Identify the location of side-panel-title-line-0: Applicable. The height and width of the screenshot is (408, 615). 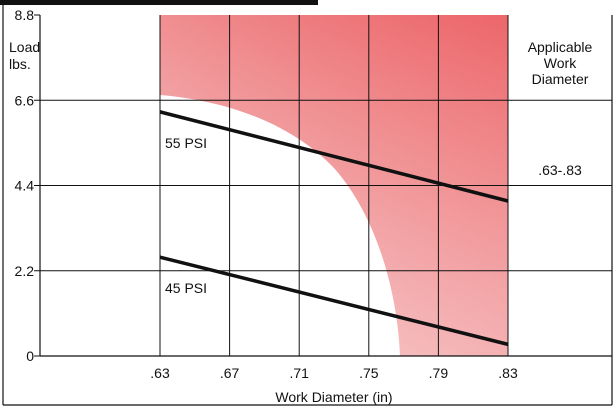
(560, 47).